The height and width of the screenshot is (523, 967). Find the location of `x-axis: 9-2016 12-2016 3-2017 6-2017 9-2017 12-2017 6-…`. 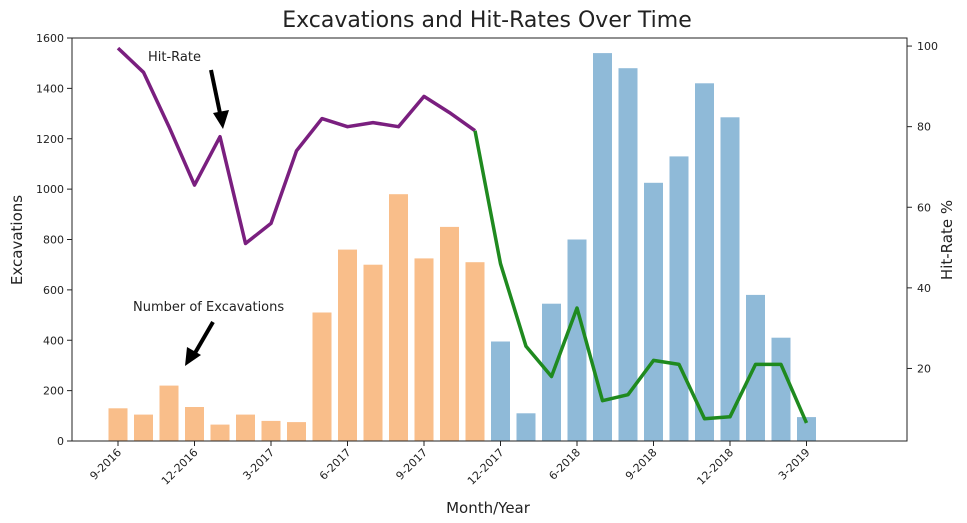

x-axis: 9-2016 12-2016 3-2017 6-2017 9-2017 12-2017 6-… is located at coordinates (450, 464).